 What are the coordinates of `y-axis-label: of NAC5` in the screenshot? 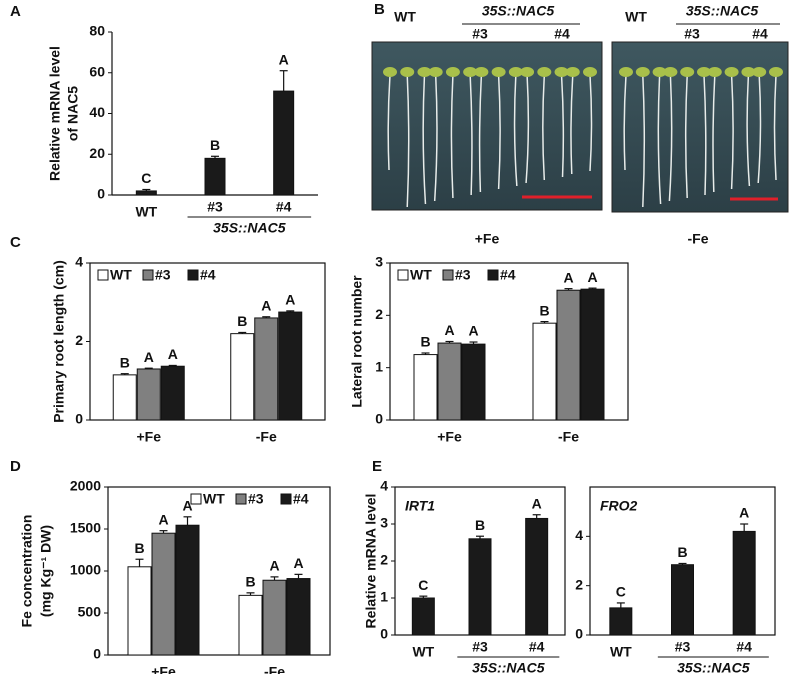 It's located at (73, 113).